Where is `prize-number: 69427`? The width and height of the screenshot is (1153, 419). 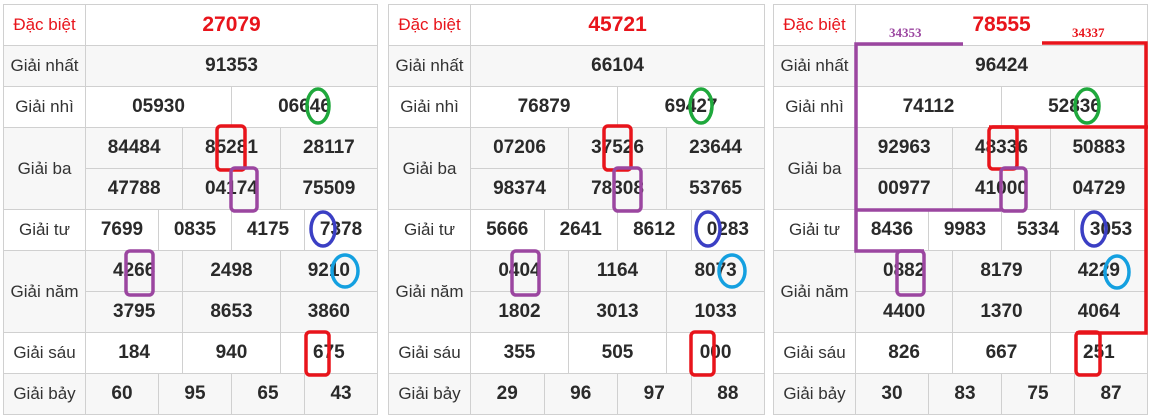 prize-number: 69427 is located at coordinates (691, 107).